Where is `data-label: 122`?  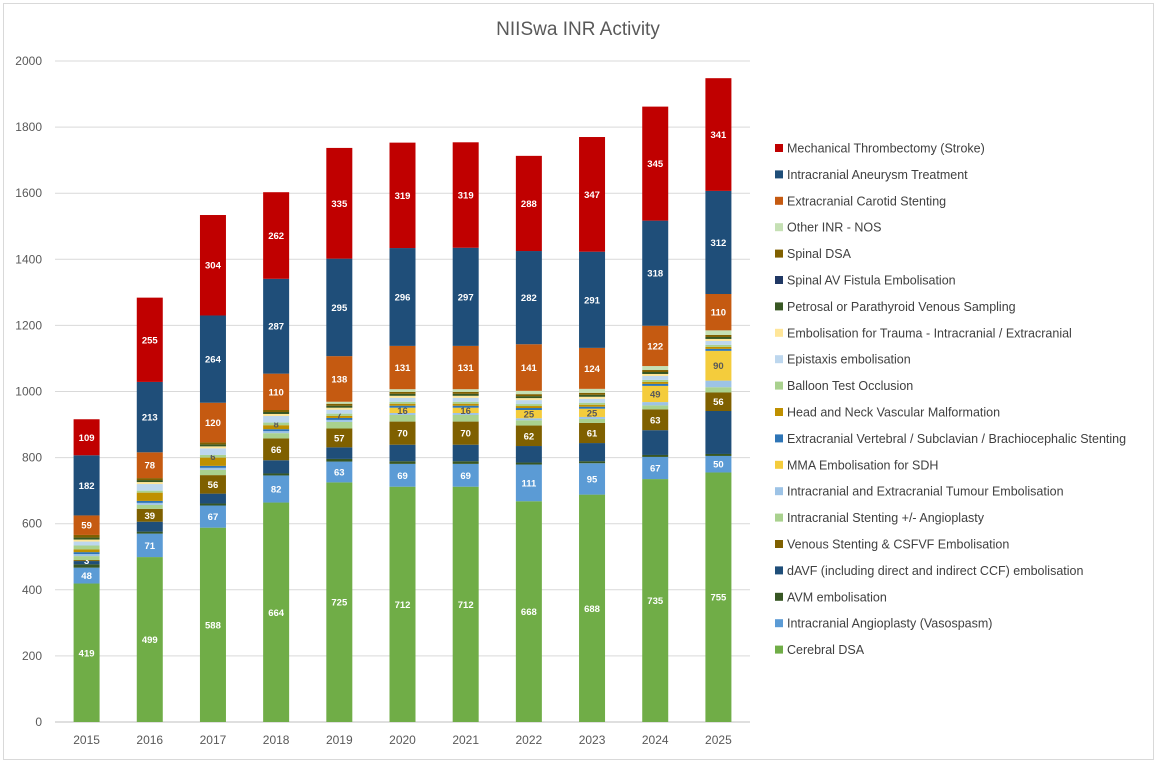
data-label: 122 is located at coordinates (655, 346).